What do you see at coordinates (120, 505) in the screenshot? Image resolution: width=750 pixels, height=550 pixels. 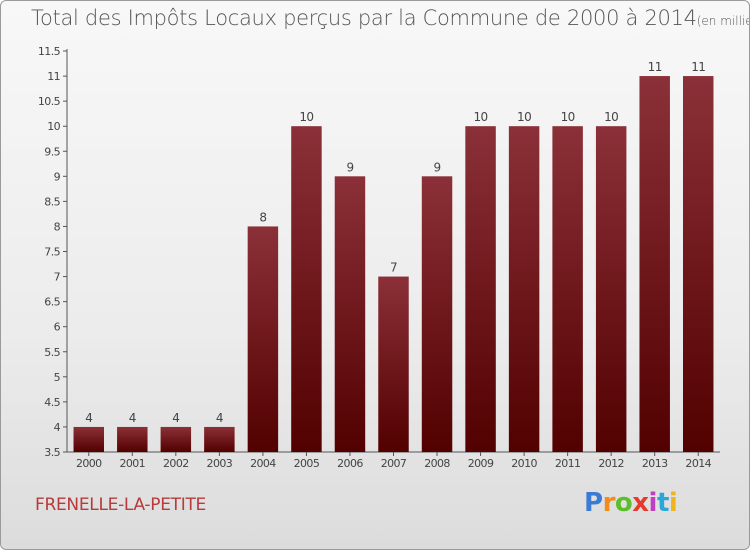 I see `commune-name: FRENELLE-LA-PETITE` at bounding box center [120, 505].